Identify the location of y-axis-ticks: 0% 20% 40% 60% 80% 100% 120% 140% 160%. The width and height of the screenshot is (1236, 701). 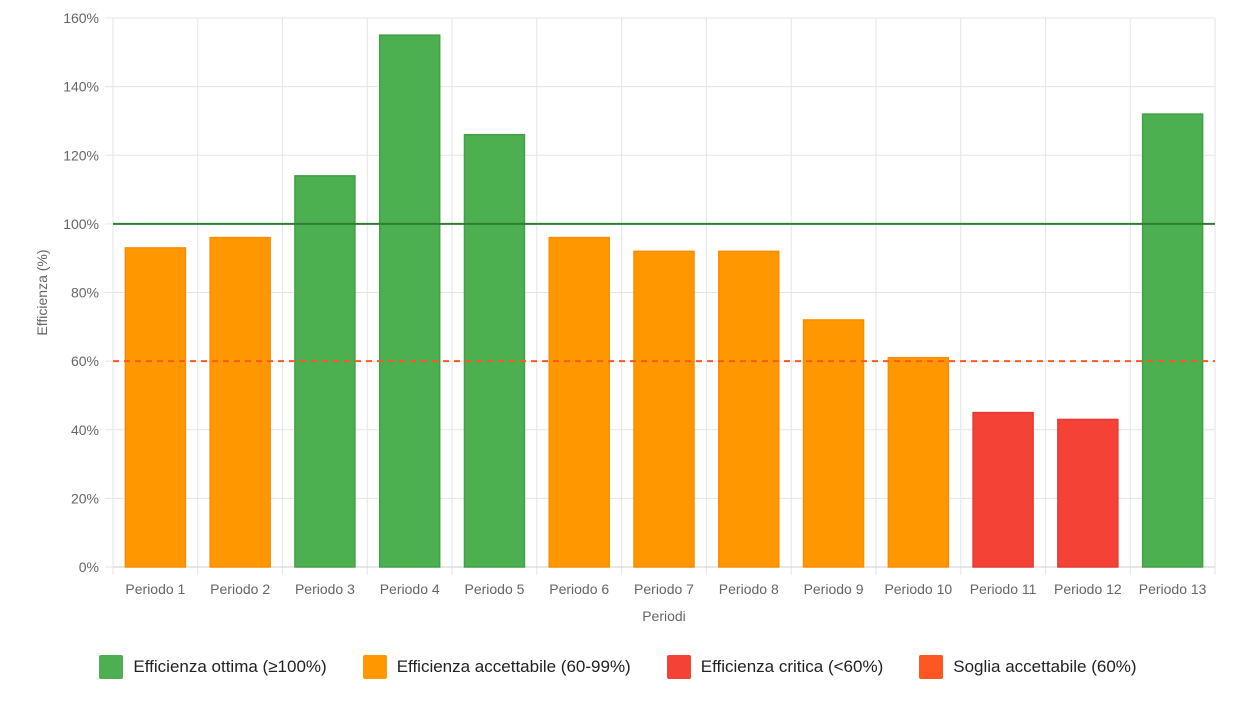
(81, 292).